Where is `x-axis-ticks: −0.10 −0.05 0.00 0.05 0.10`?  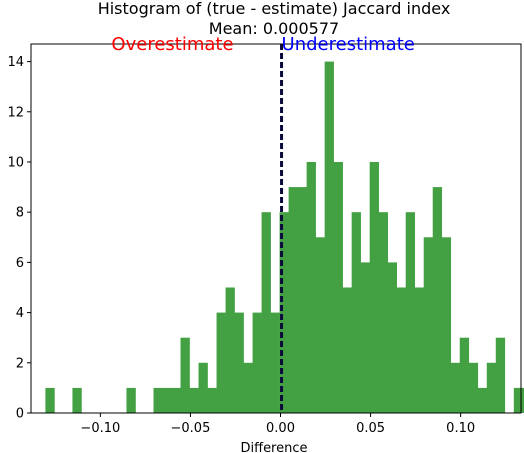 x-axis-ticks: −0.10 −0.05 0.00 0.05 0.10 is located at coordinates (277, 424).